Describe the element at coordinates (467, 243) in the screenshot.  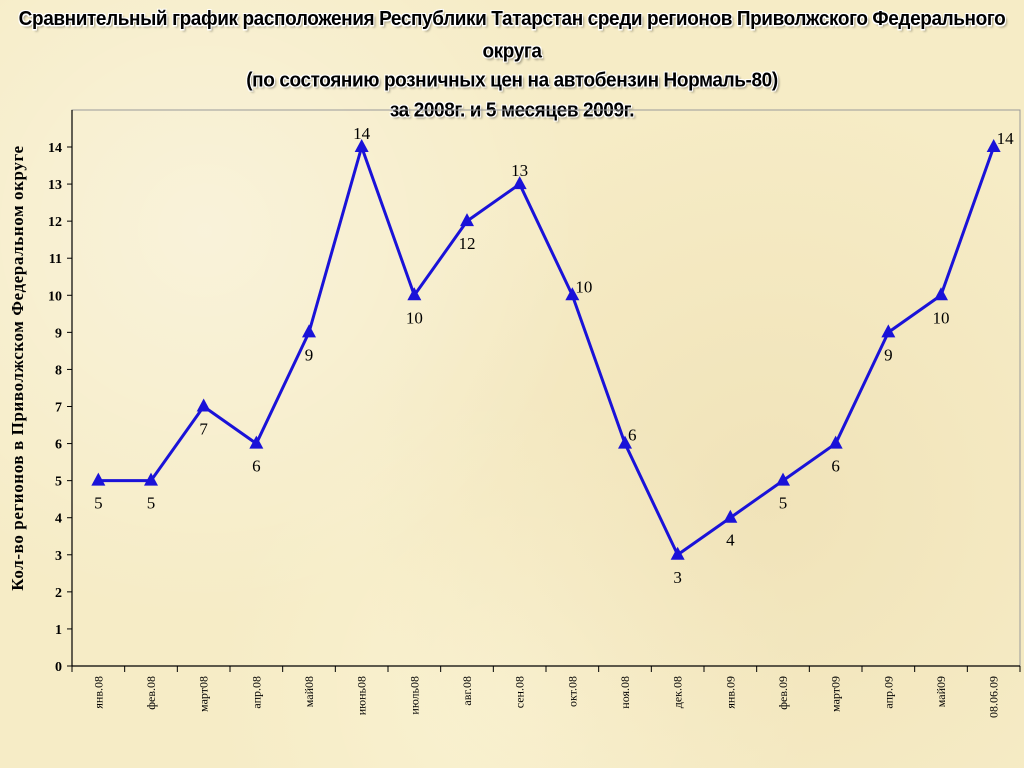
I see `data-label: 12` at that location.